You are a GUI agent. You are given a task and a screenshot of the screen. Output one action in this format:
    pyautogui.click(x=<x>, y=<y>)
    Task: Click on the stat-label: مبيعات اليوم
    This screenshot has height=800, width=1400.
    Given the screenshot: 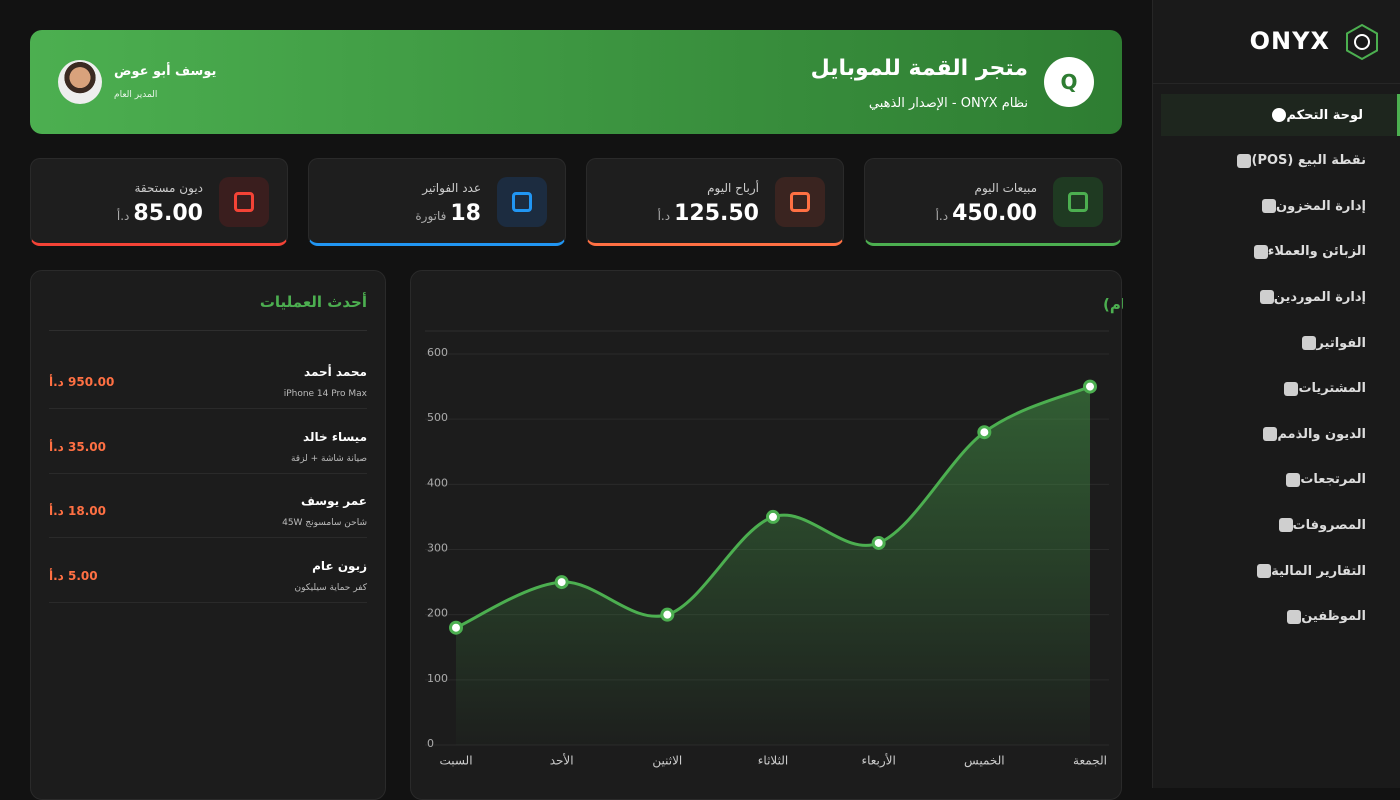 What is the action you would take?
    pyautogui.click(x=1005, y=188)
    